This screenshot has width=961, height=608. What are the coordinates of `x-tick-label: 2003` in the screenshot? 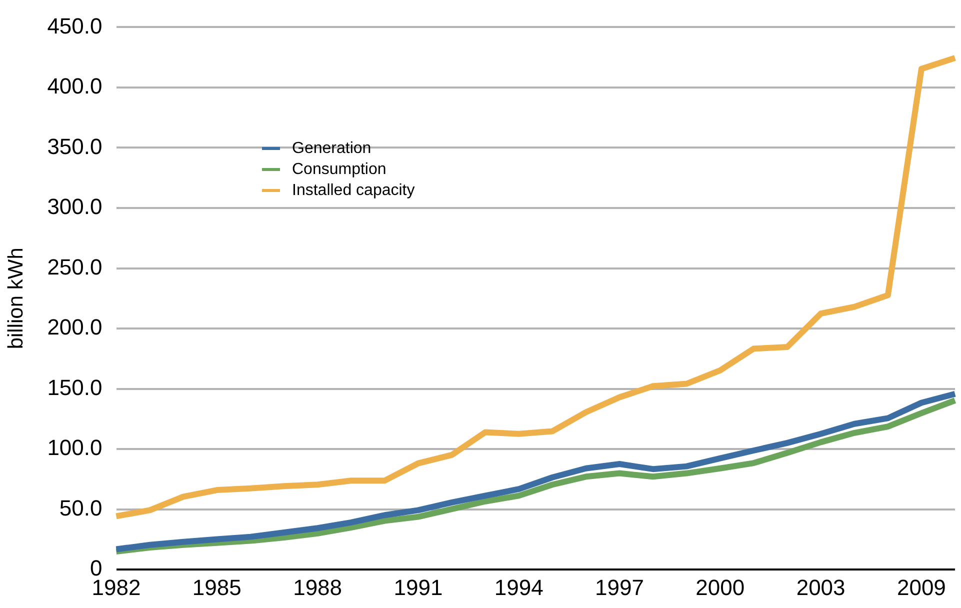 It's located at (821, 587).